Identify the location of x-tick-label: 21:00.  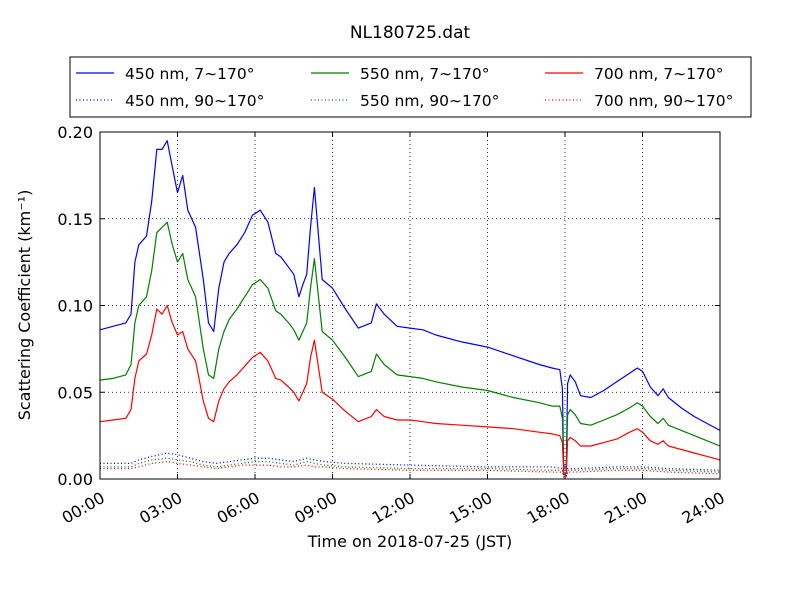
(625, 508).